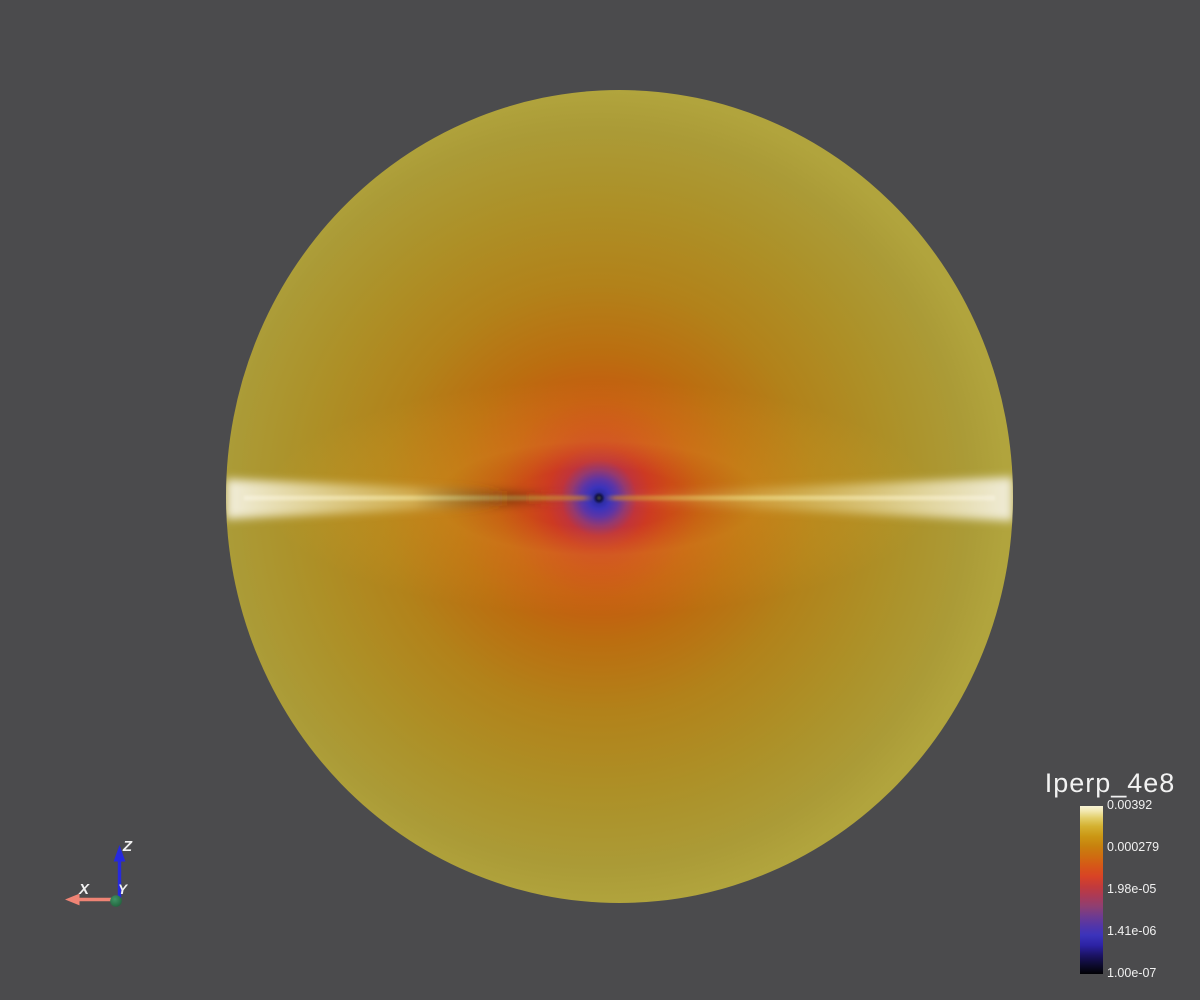 The image size is (1200, 1000). What do you see at coordinates (89, 899) in the screenshot?
I see `x-axis-arrow` at bounding box center [89, 899].